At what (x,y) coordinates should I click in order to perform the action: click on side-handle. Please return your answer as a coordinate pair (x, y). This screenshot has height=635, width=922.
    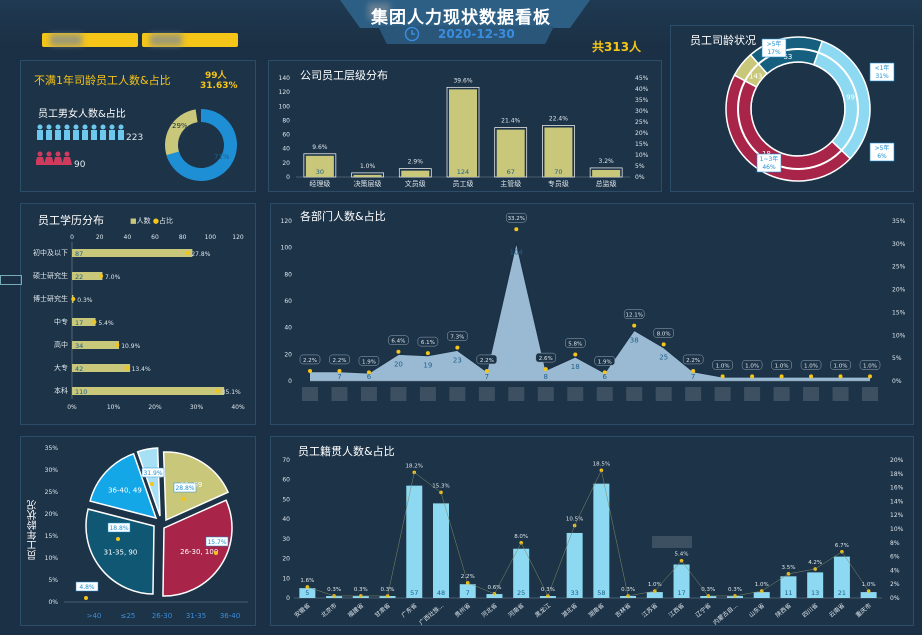
    Looking at the image, I should click on (11, 280).